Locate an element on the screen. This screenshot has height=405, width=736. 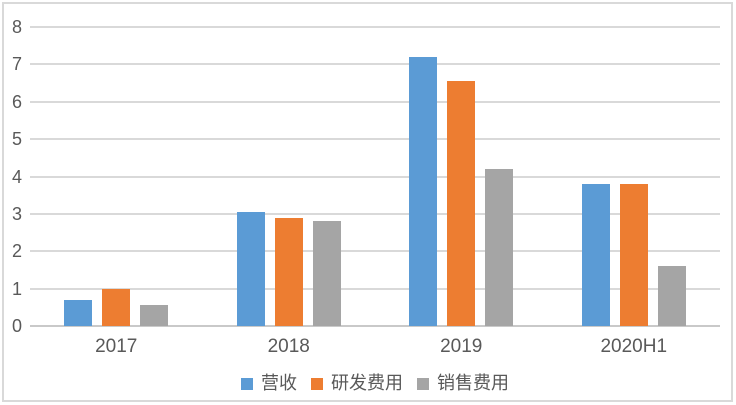
y-tick-label: 3 is located at coordinates (16, 213).